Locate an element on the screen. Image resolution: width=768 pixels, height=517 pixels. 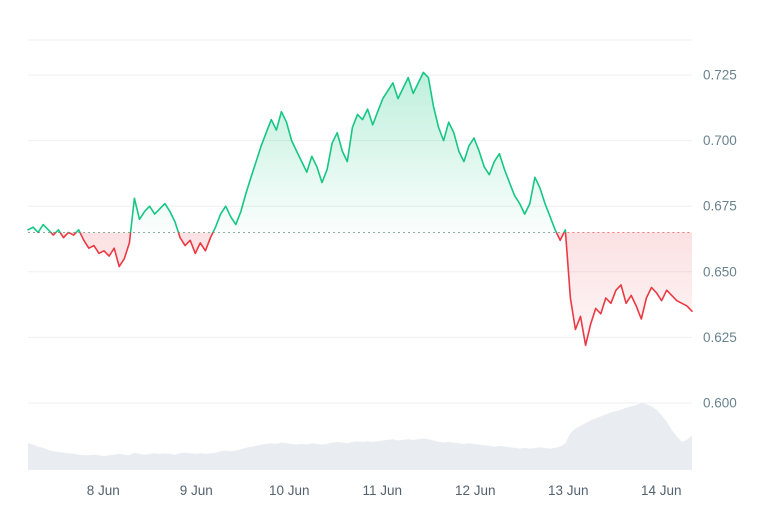
x-axis-label: 12 Jun is located at coordinates (475, 490).